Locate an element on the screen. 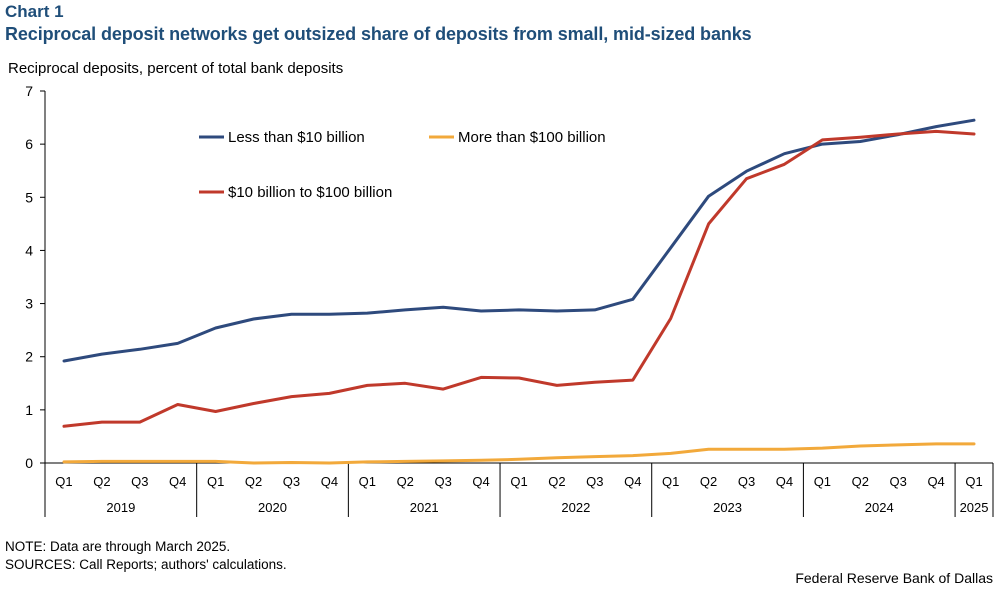  legend-label-0: Less than $10 billion is located at coordinates (296, 137).